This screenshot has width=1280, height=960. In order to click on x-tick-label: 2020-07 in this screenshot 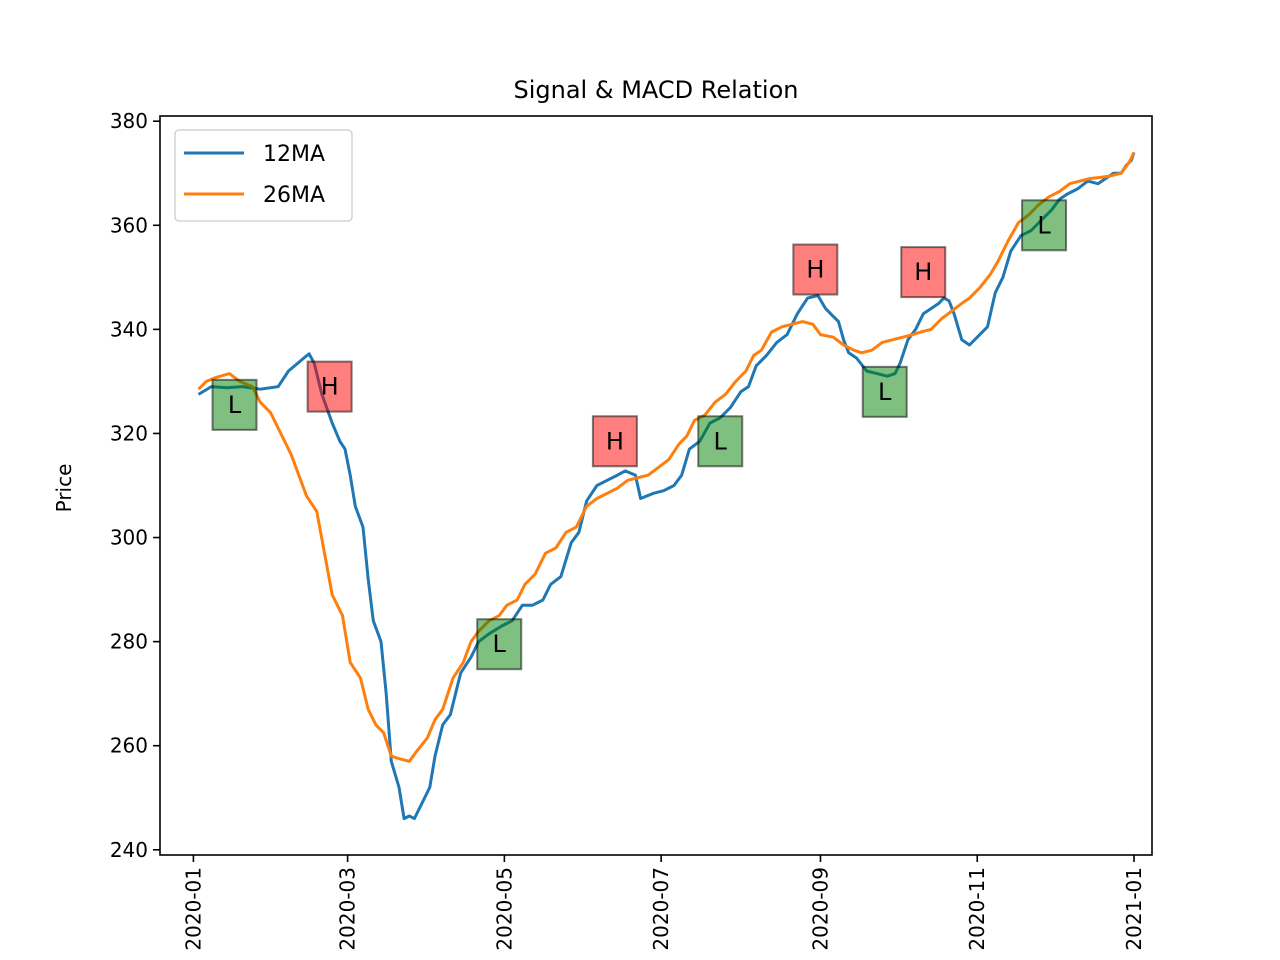, I will do `click(661, 909)`.